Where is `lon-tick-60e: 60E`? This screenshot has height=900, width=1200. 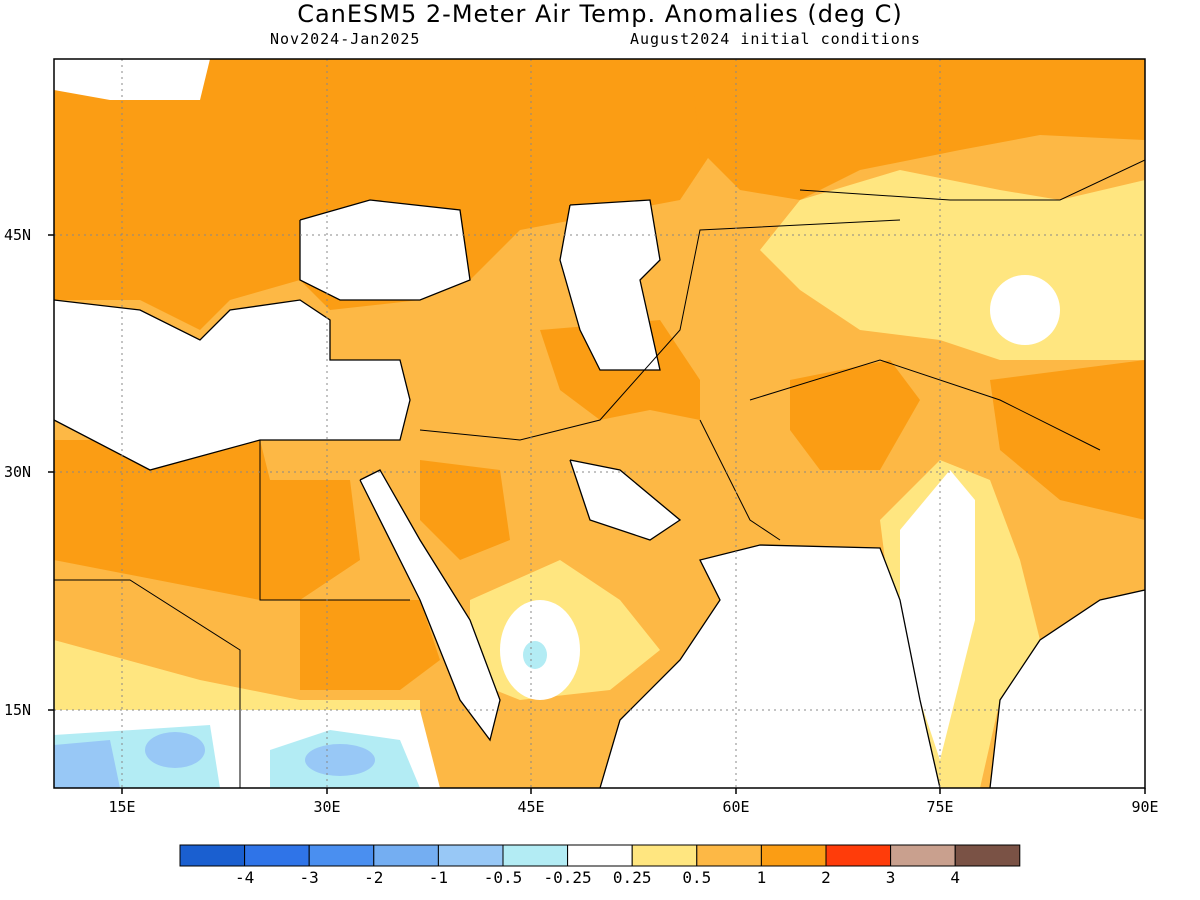
lon-tick-60e: 60E is located at coordinates (736, 807).